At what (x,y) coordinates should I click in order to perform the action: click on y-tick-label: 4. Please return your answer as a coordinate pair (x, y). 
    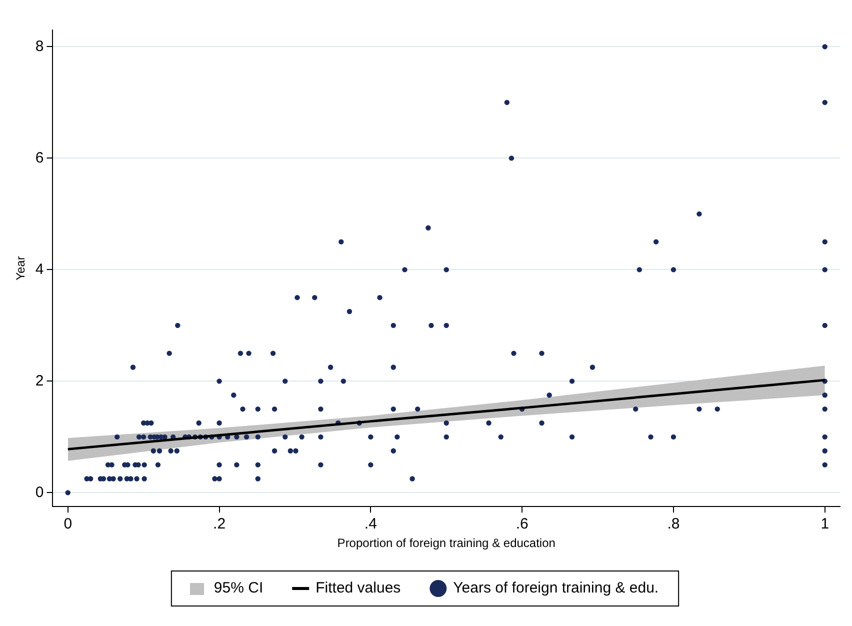
    Looking at the image, I should click on (39, 269).